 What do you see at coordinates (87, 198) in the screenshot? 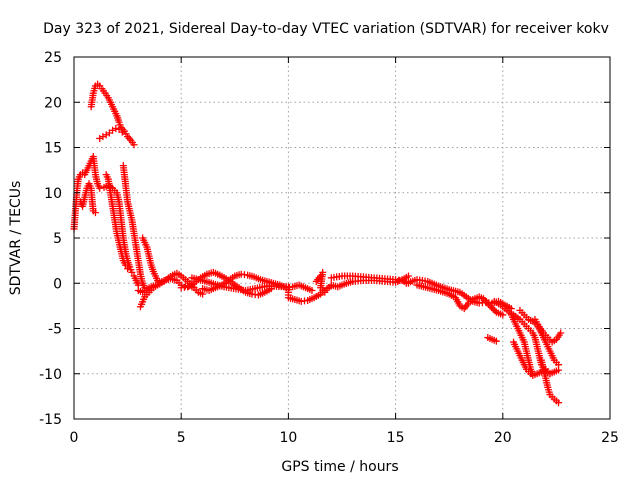
I see `series-arc-d` at bounding box center [87, 198].